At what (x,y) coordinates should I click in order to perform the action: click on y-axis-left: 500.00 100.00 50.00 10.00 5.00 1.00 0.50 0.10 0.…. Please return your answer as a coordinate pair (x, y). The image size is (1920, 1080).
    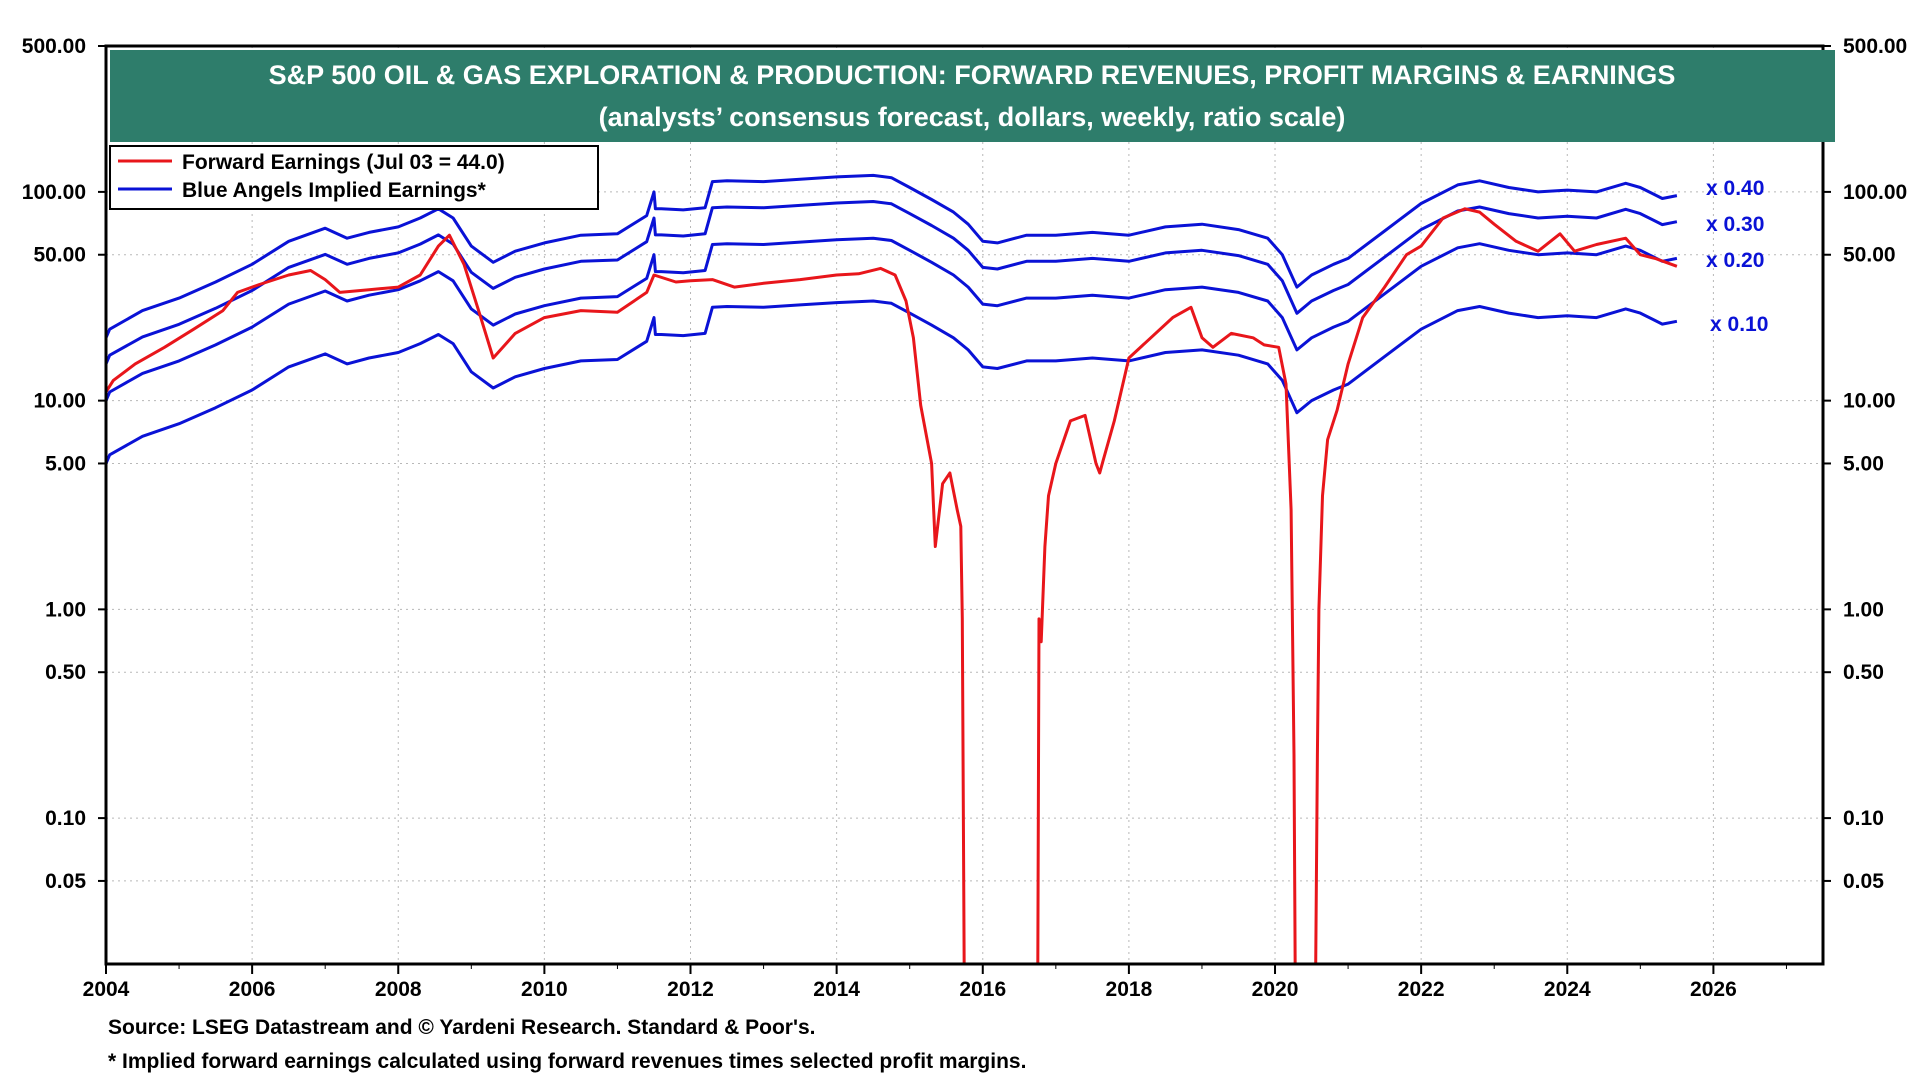
    Looking at the image, I should click on (64, 464).